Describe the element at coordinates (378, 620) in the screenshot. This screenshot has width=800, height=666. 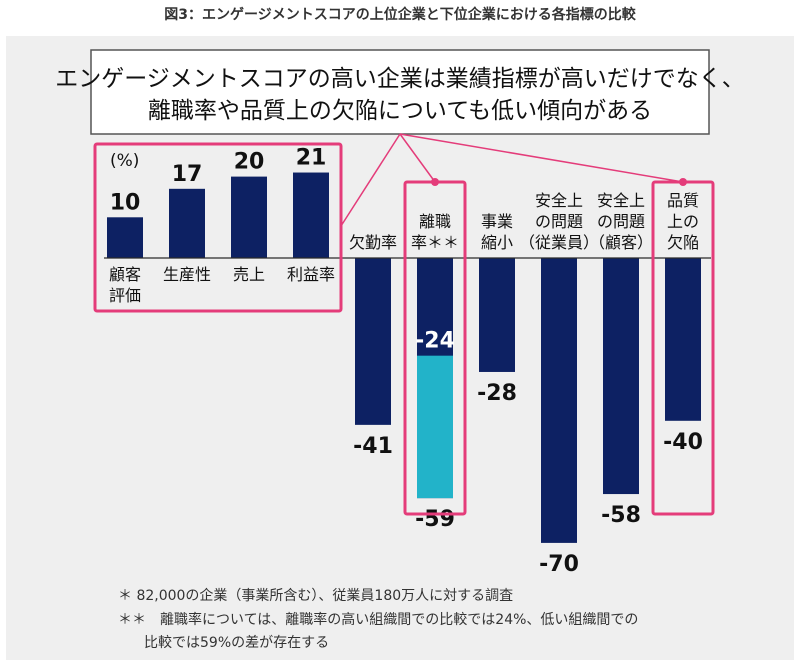
I see `footnote-2: ＊＊ 離職率については、離職率の高い組織間での比較では24%、低い組織間での` at that location.